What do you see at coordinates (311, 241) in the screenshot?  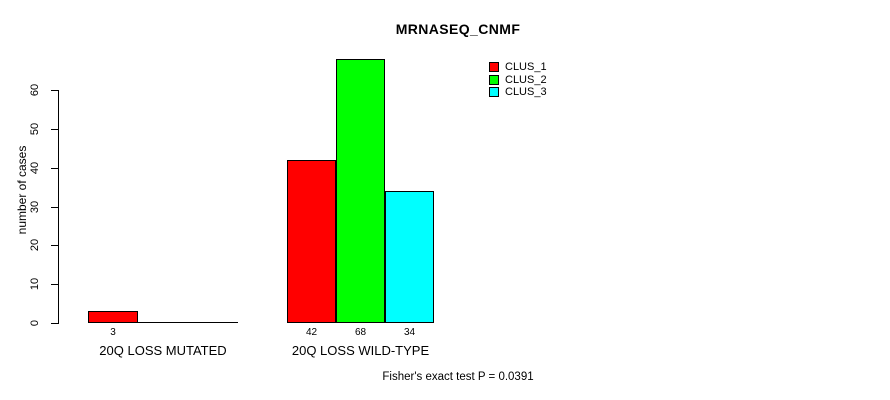 I see `bar-clus-1-group2` at bounding box center [311, 241].